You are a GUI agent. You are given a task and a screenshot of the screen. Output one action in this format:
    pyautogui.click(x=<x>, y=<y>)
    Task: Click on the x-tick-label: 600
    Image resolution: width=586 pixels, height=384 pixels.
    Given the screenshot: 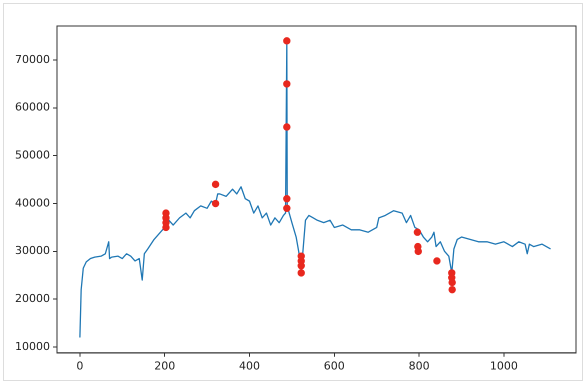 What is the action you would take?
    pyautogui.click(x=334, y=365)
    